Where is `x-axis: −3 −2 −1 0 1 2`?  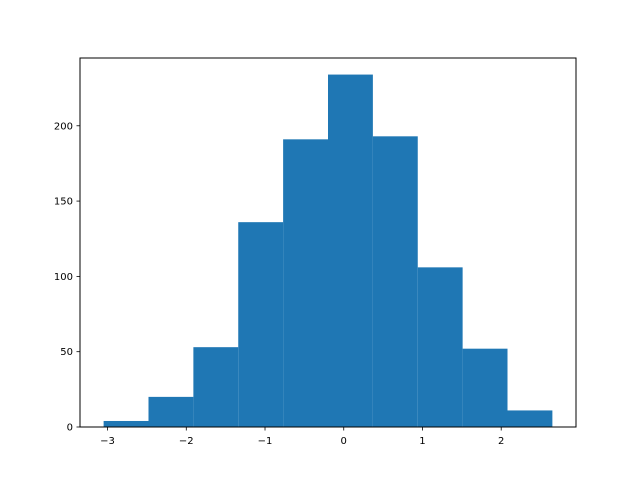 x-axis: −3 −2 −1 0 1 2 is located at coordinates (302, 437).